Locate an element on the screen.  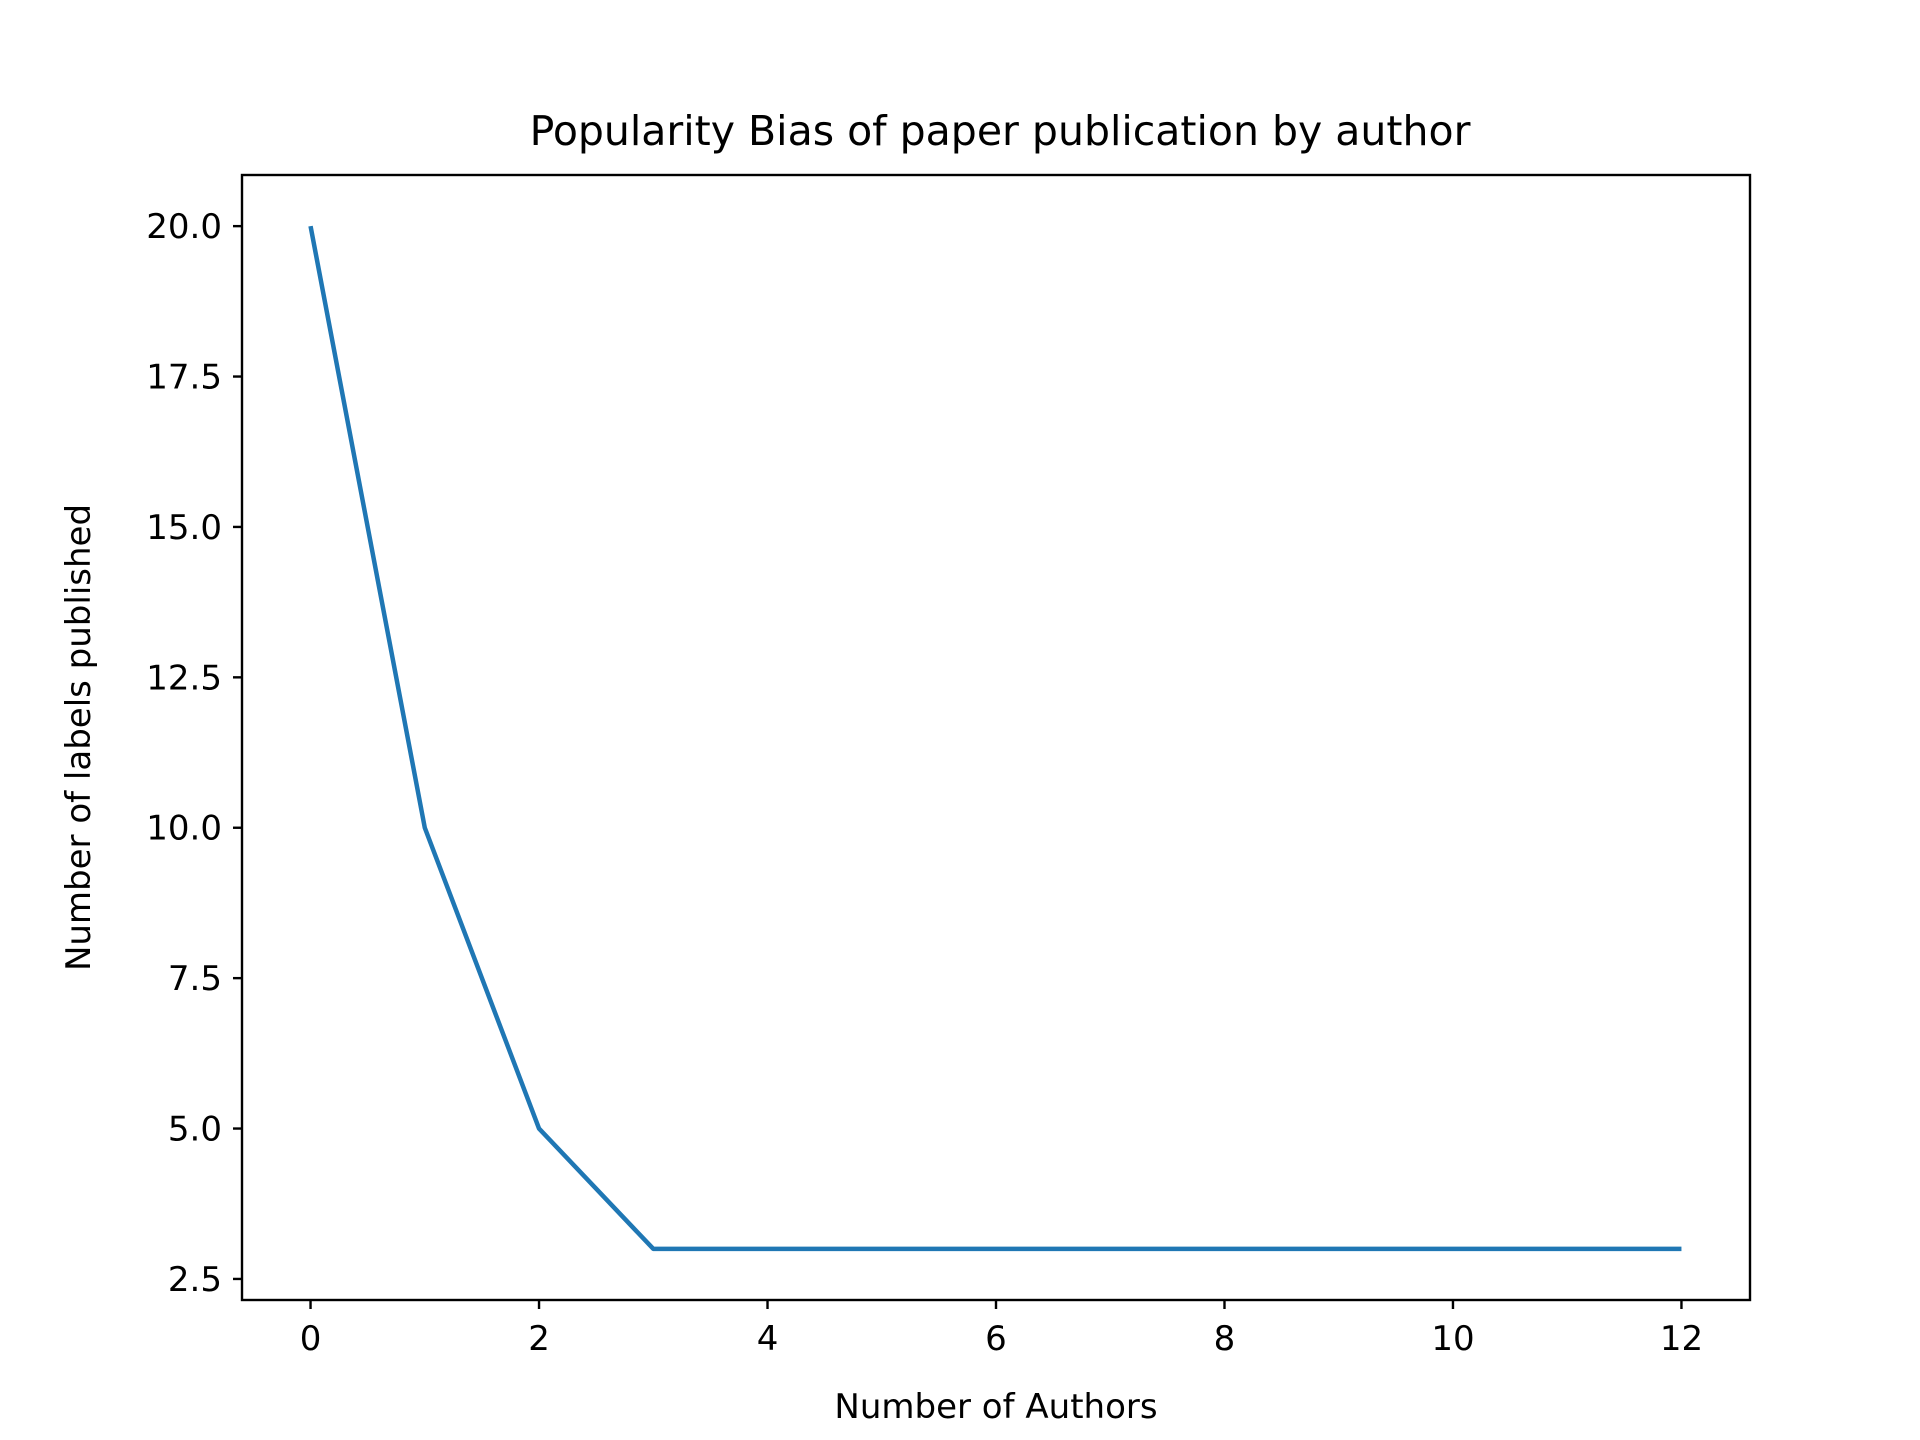
x-tick-label: 12 is located at coordinates (1681, 1339).